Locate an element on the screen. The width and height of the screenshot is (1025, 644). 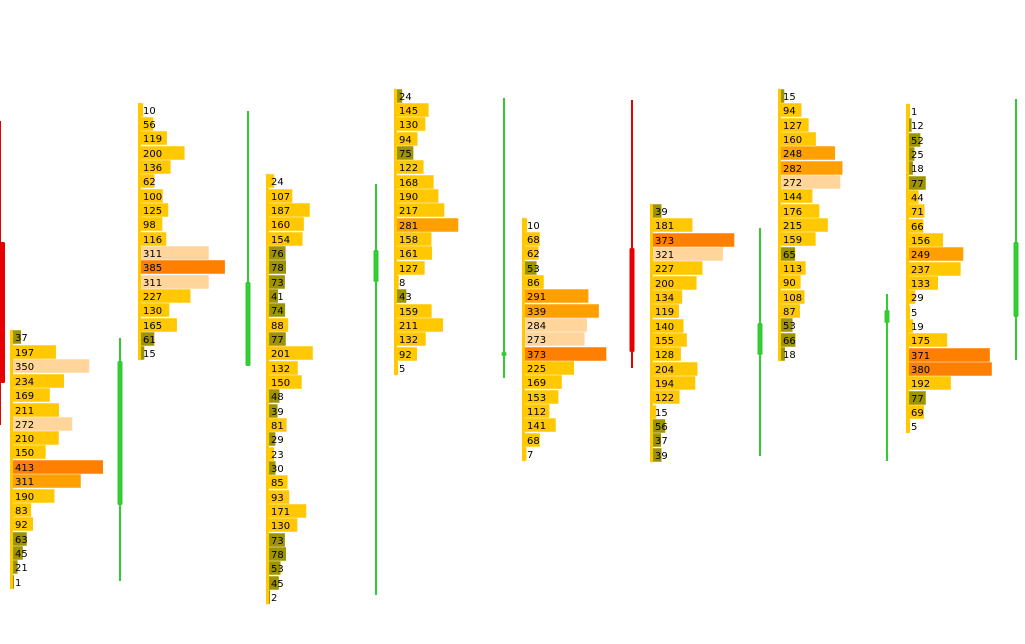
volume-label: 122 is located at coordinates (408, 168).